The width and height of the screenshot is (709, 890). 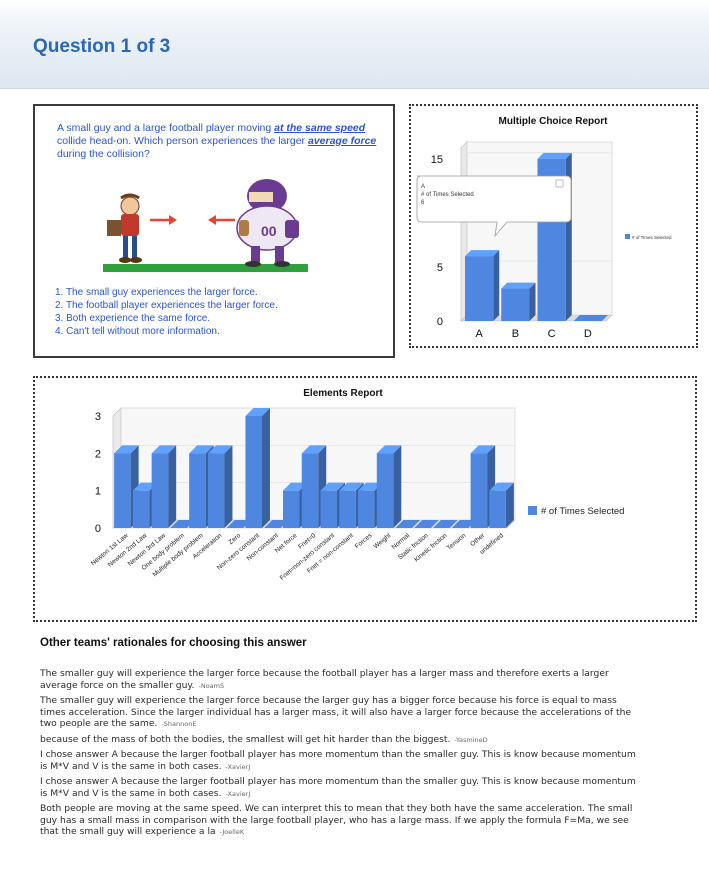 I want to click on jersey-number: 00, so click(x=269, y=231).